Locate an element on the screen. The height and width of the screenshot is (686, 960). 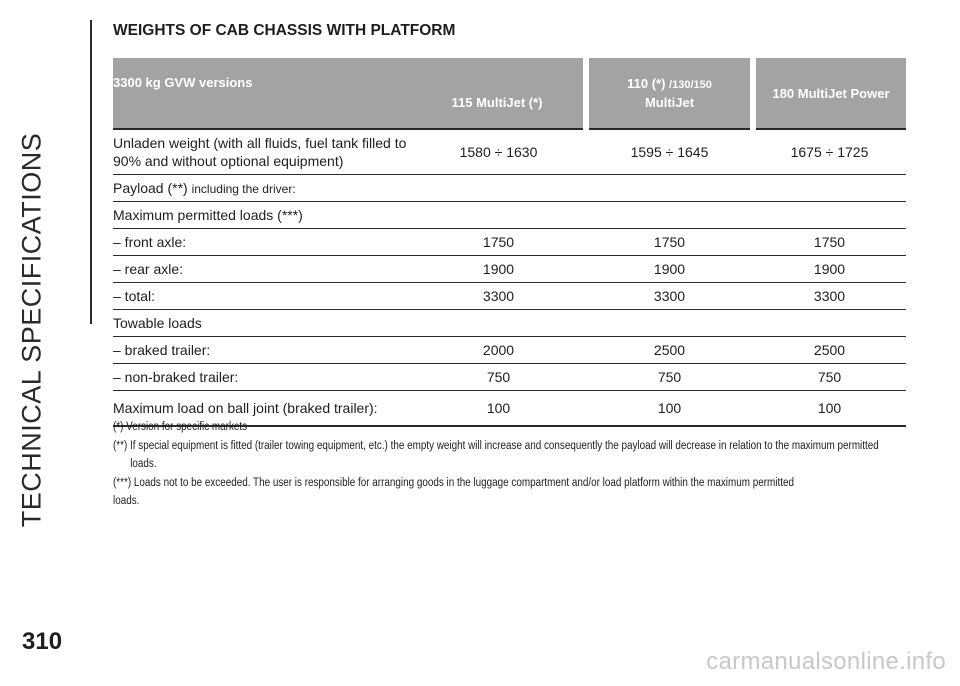
table-row: Payload (**) including the driver: is located at coordinates (509, 188).